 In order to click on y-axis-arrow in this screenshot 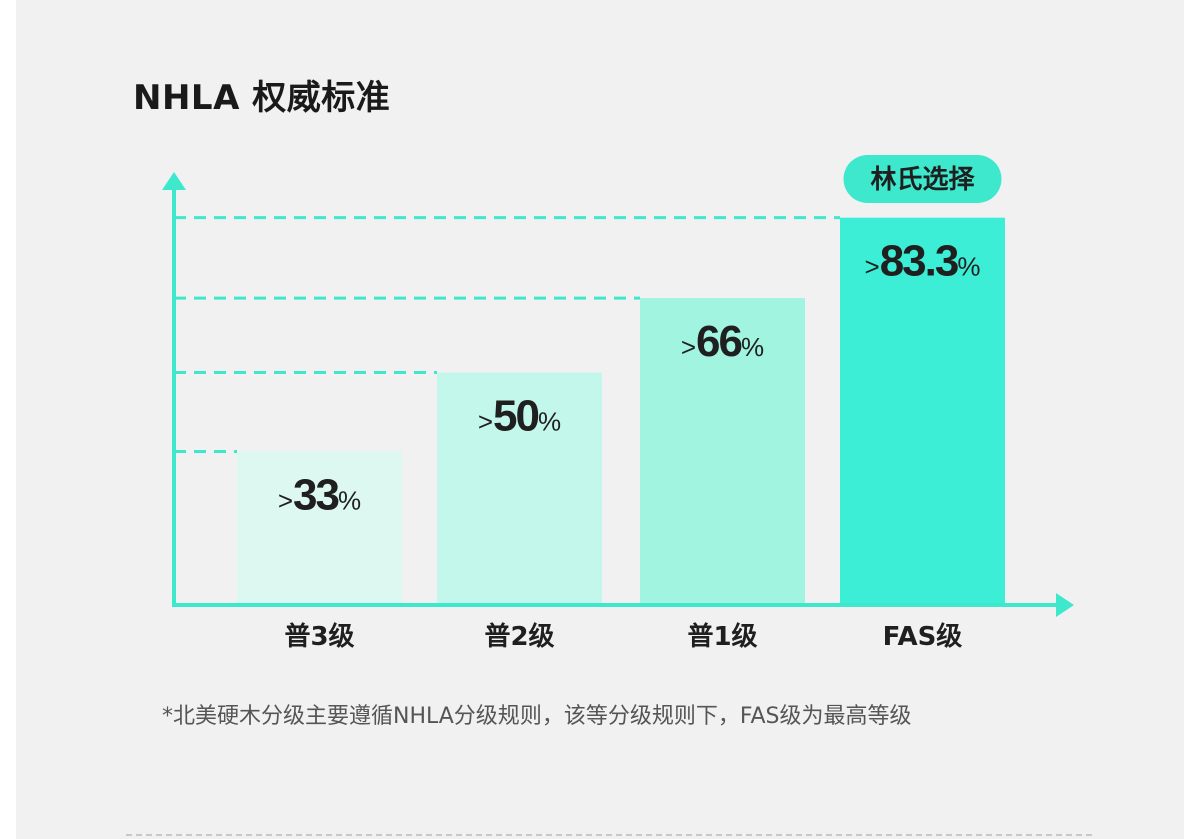, I will do `click(174, 181)`.